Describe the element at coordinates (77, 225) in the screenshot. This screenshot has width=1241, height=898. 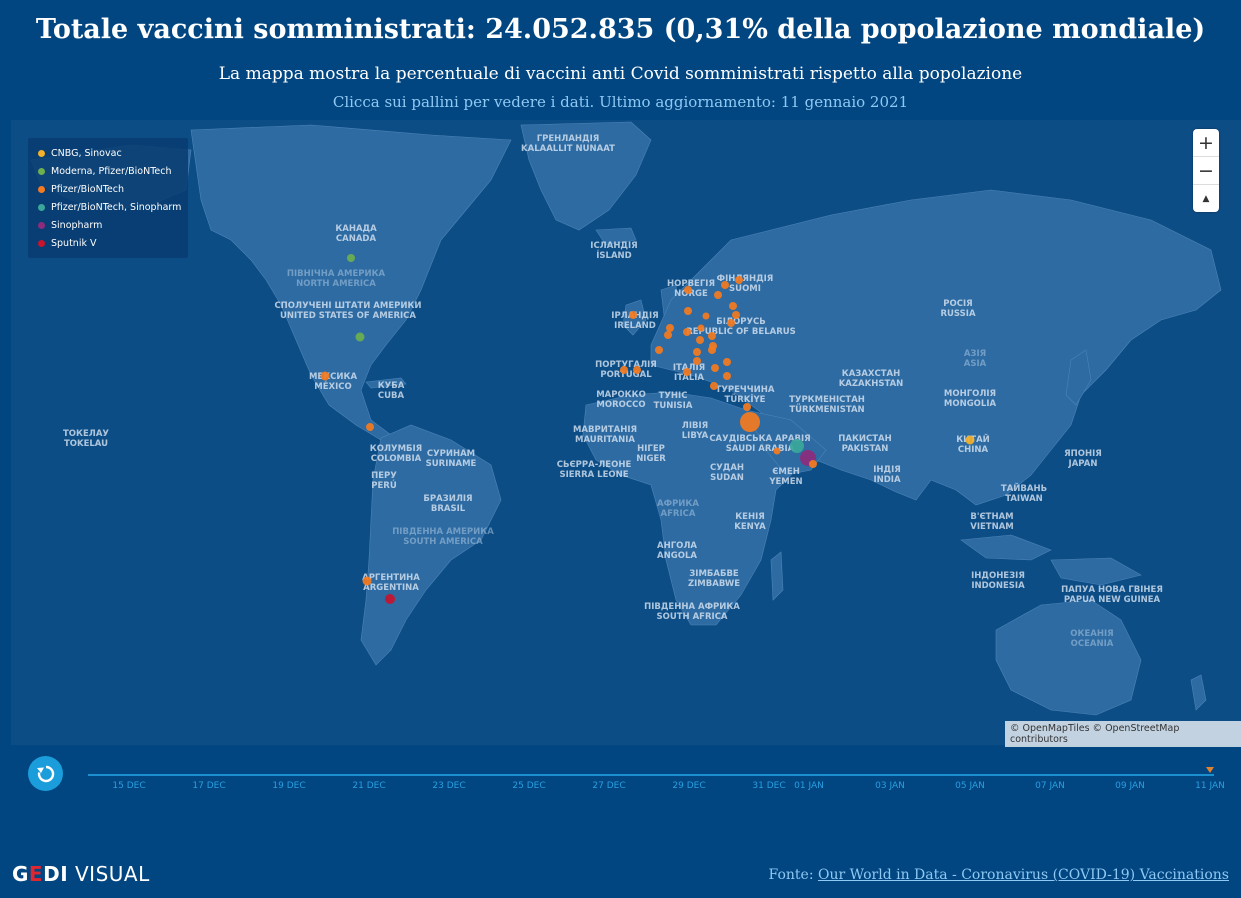
I see `legend-label: Sinopharm` at that location.